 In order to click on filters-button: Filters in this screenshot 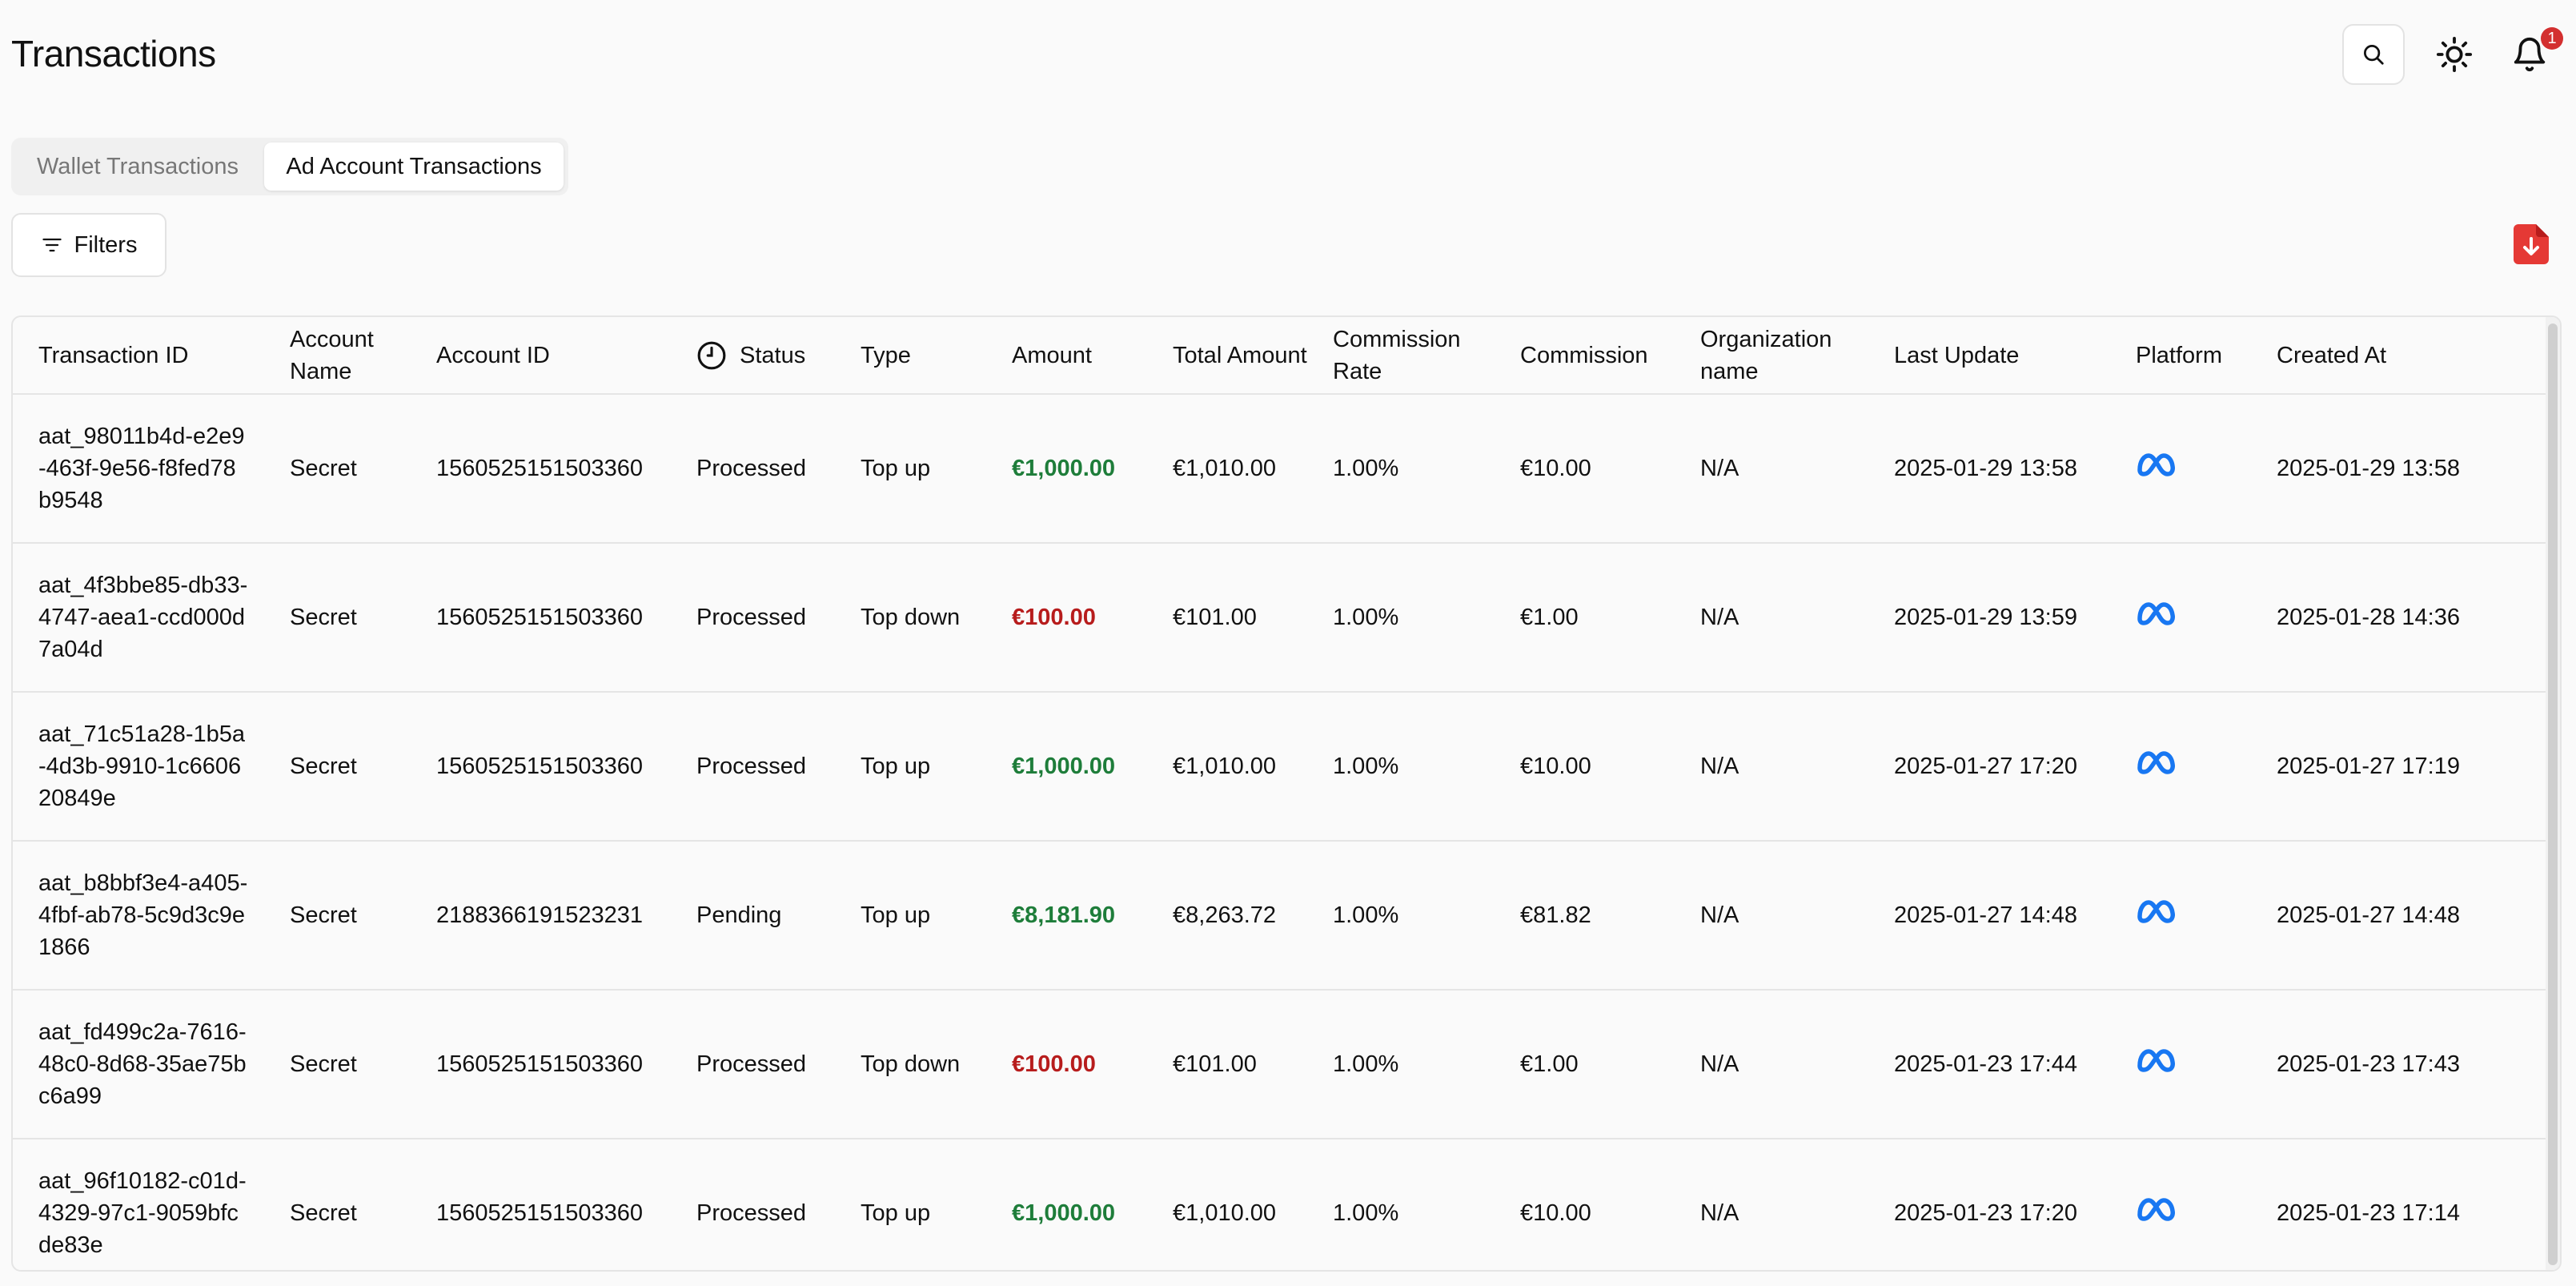, I will do `click(89, 245)`.